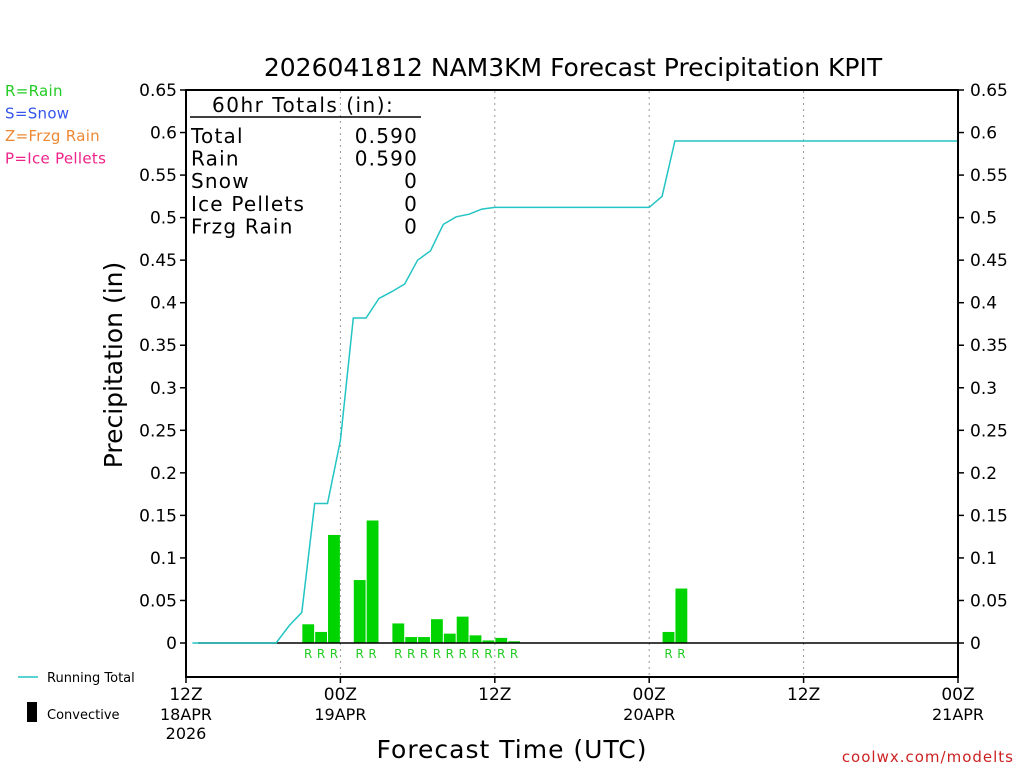 This screenshot has height=768, width=1024. Describe the element at coordinates (217, 136) in the screenshot. I see `totals-row-label: Total` at that location.